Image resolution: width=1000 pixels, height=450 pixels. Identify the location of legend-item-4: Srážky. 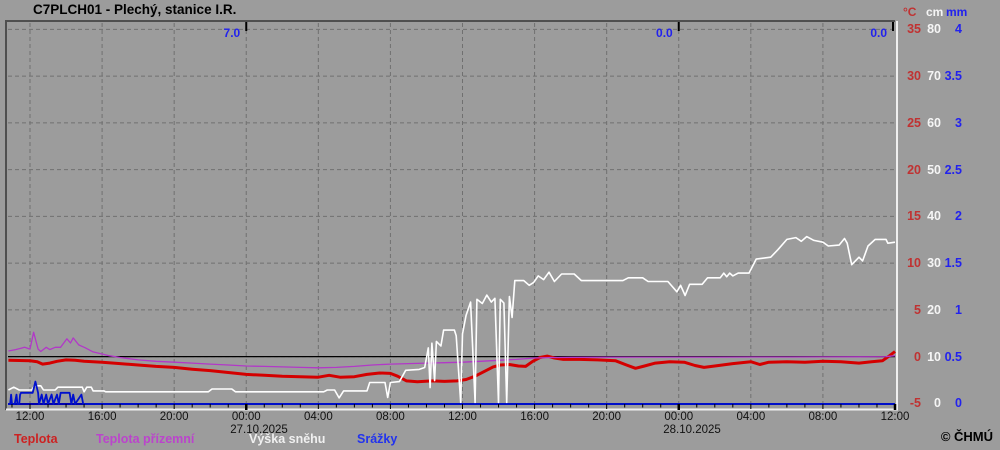
(377, 439).